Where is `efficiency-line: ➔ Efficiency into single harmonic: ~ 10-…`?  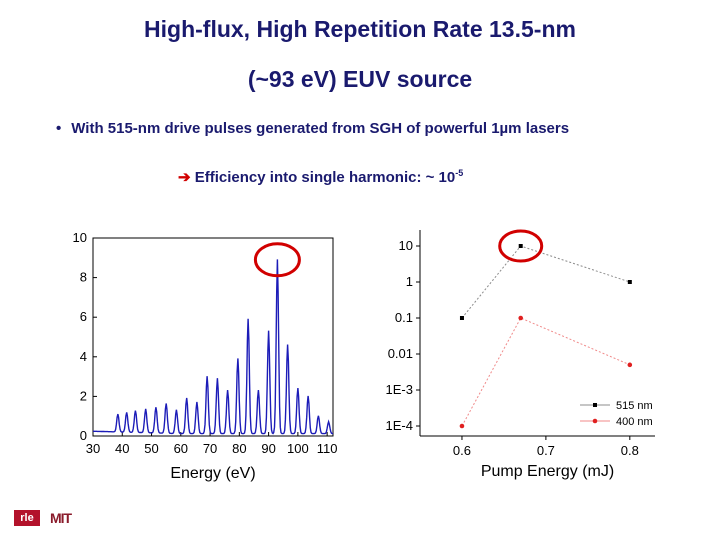 efficiency-line: ➔ Efficiency into single harmonic: ~ 10-… is located at coordinates (320, 177).